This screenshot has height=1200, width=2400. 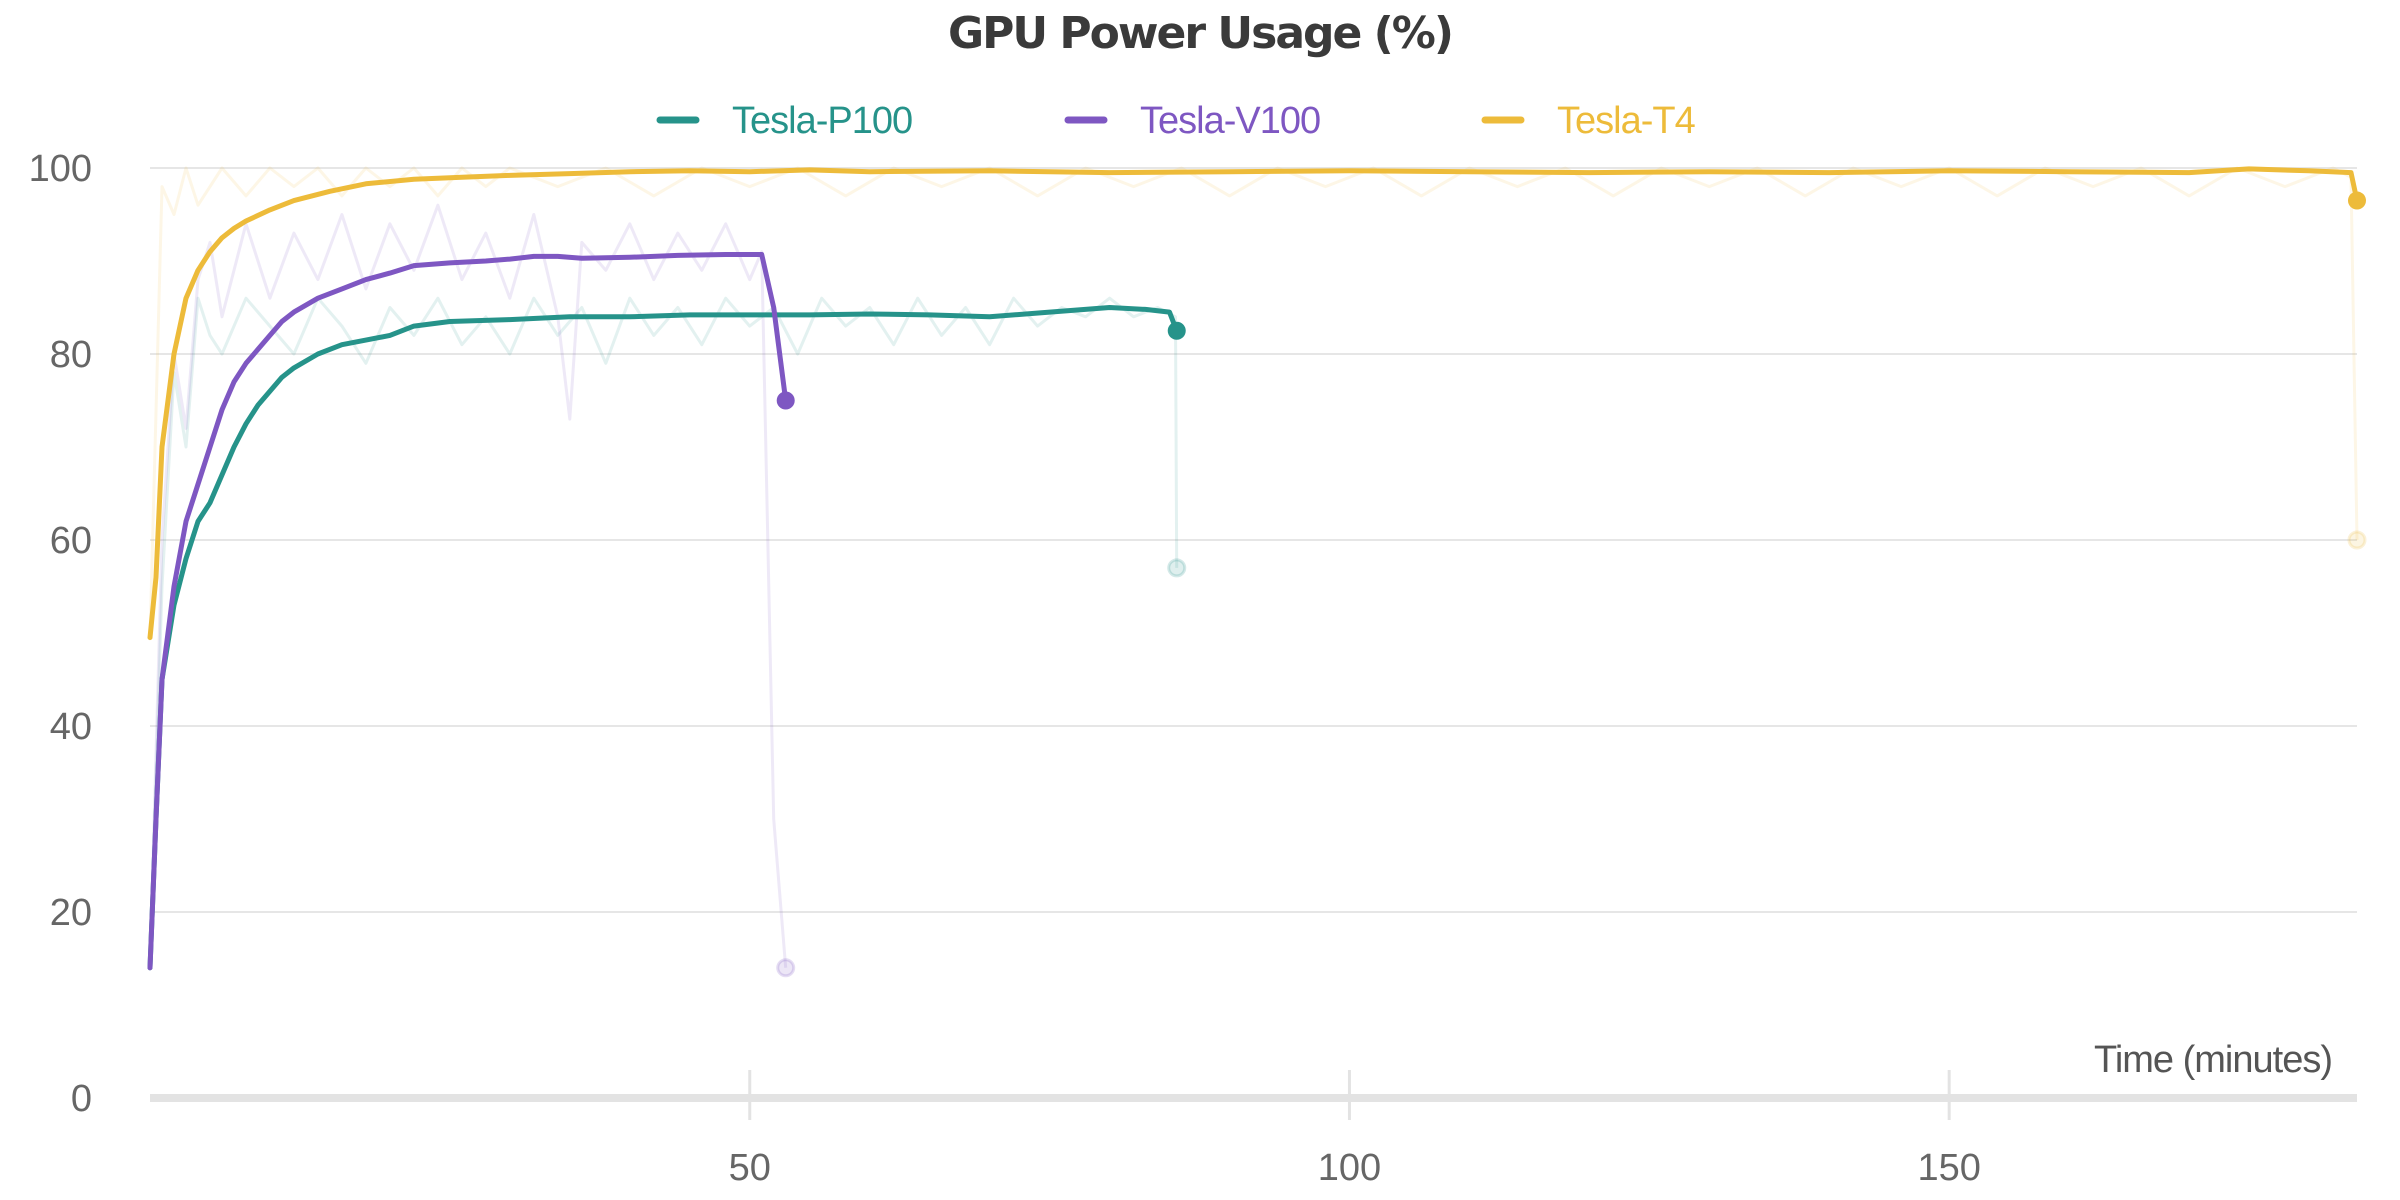 I want to click on end-marker-tesla-v100, so click(x=785, y=400).